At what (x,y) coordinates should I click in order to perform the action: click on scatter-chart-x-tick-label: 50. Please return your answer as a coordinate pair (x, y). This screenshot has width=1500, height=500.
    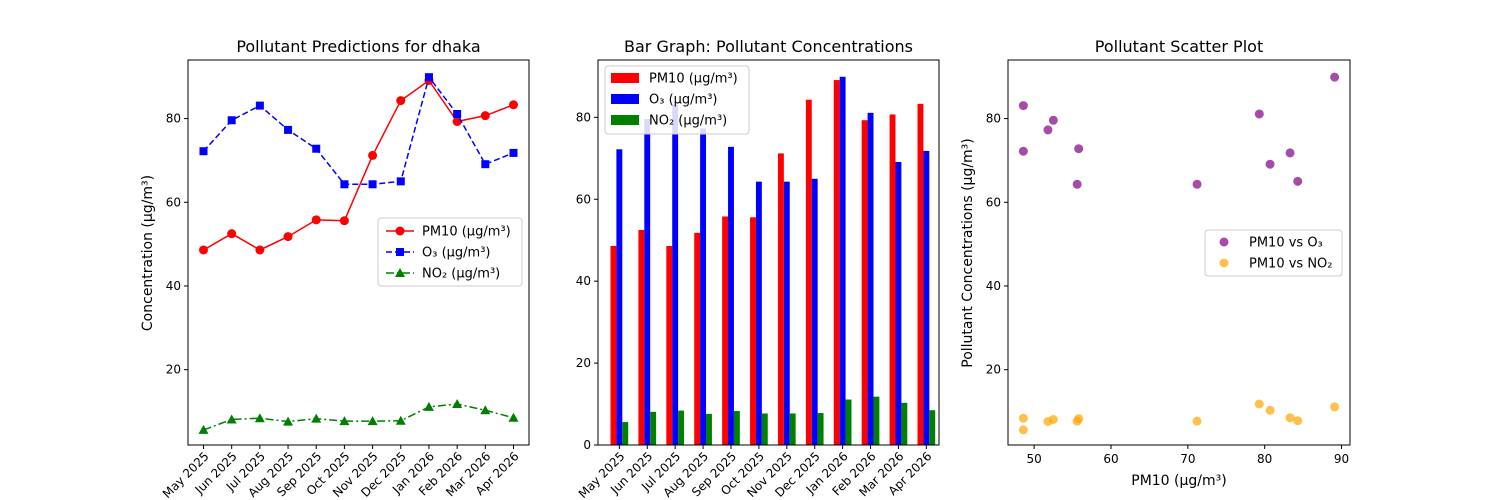
    Looking at the image, I should click on (1033, 459).